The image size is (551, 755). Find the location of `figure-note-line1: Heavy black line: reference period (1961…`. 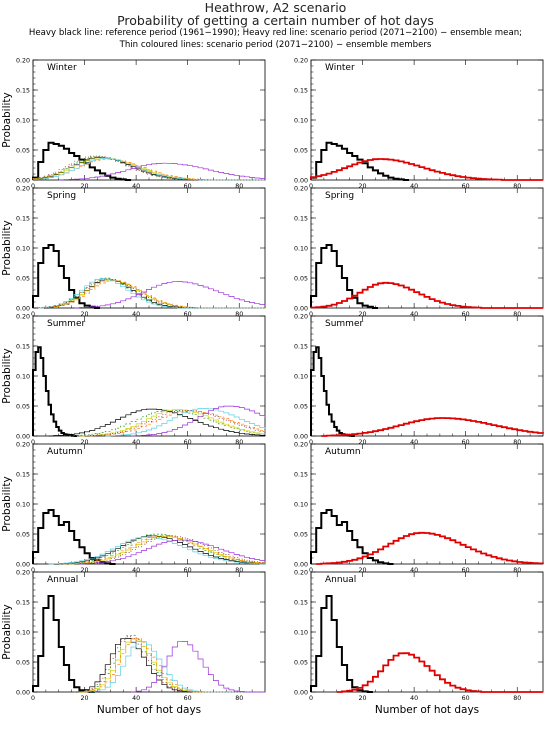

figure-note-line1: Heavy black line: reference period (1961… is located at coordinates (275, 33).